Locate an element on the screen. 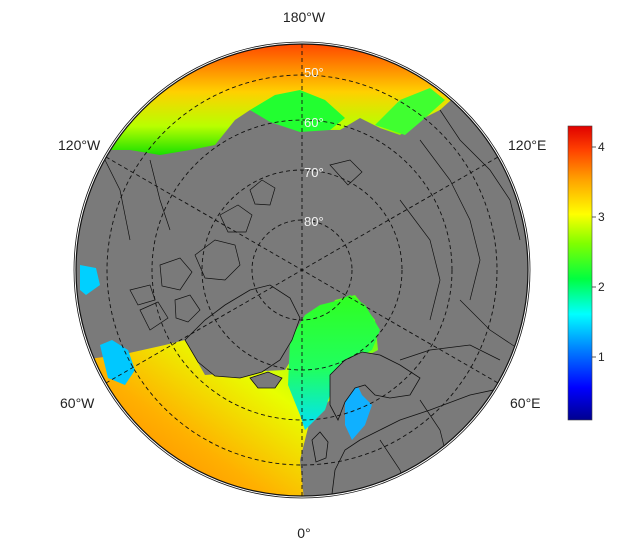  lon-label-60w: 60°W is located at coordinates (77, 403).